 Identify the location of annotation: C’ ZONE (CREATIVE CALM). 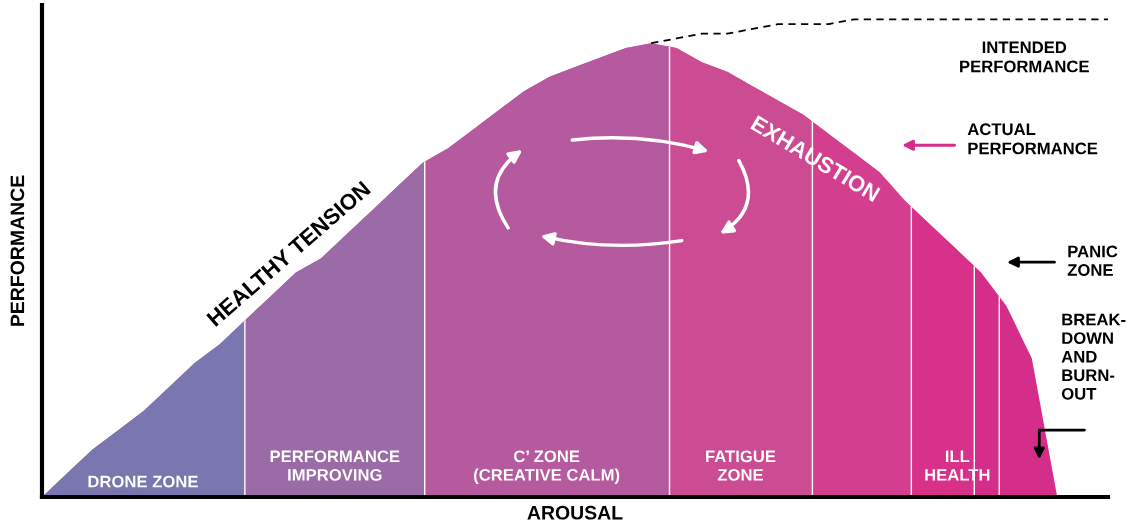
(547, 467).